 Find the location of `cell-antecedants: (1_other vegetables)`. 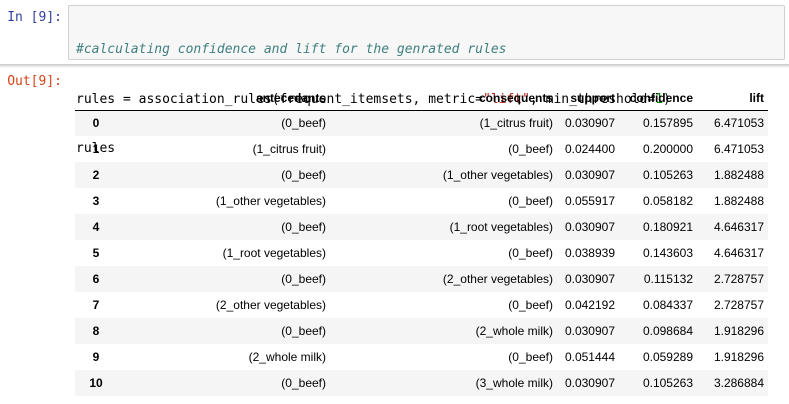

cell-antecedants: (1_other vegetables) is located at coordinates (270, 201).